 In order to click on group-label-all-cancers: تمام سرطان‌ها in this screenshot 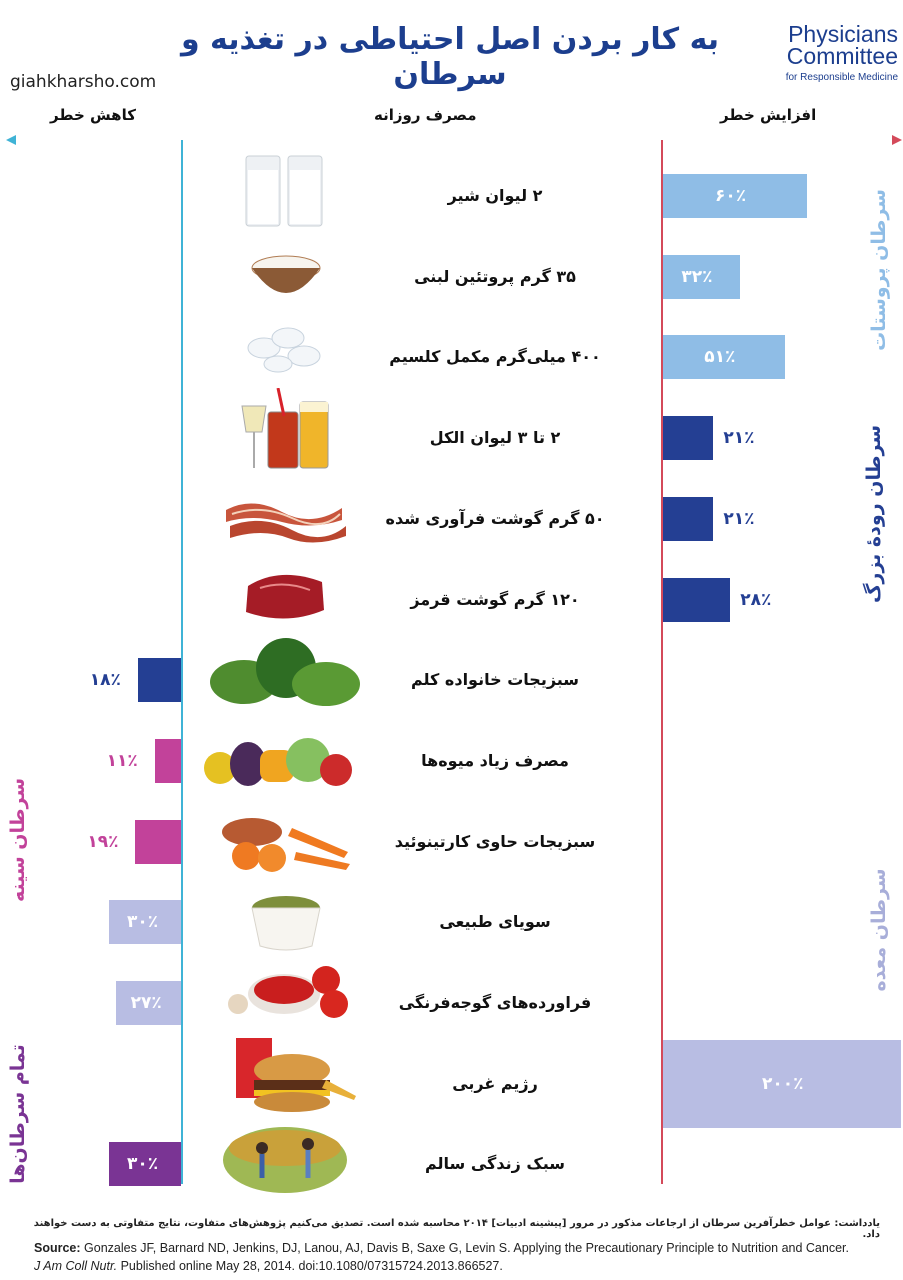, I will do `click(18, 1114)`.